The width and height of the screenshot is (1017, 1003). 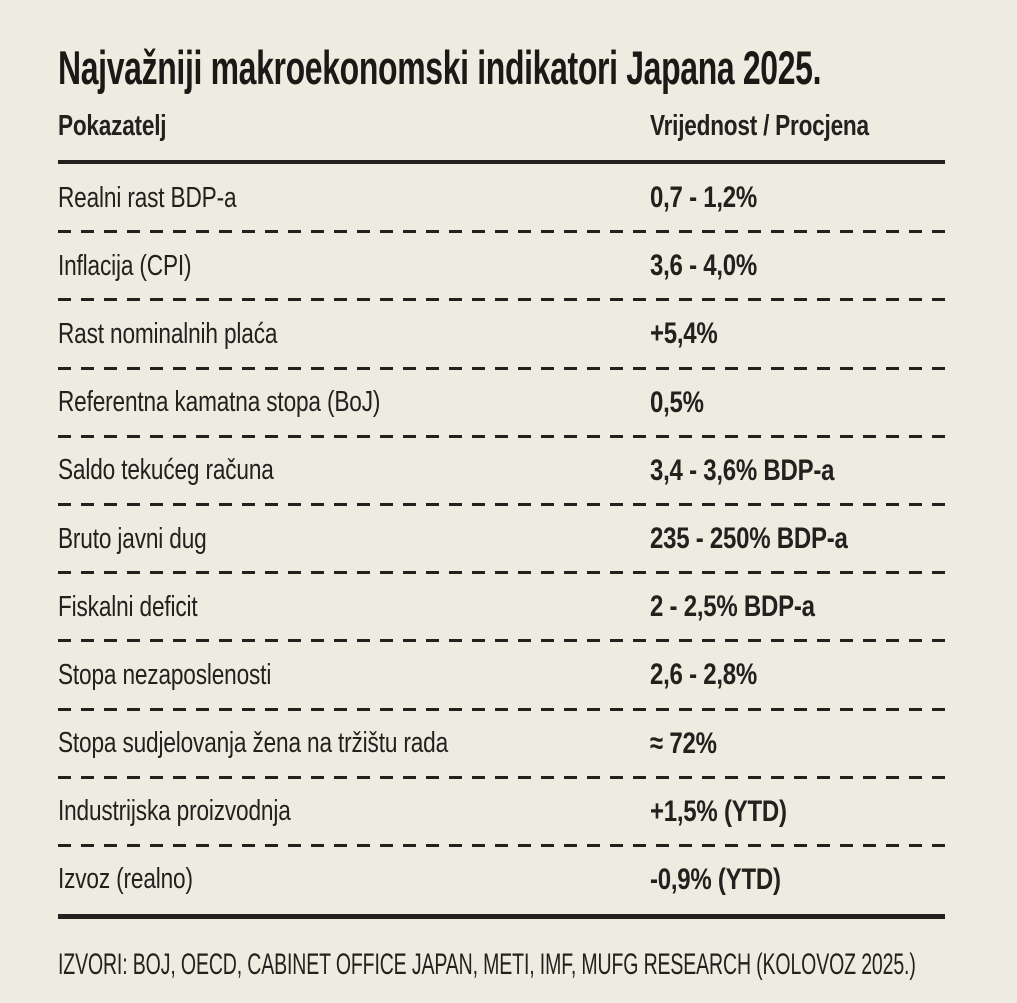 I want to click on table-row: Inflacija (CPI) 3,6 - 4,0%, so click(x=501, y=267).